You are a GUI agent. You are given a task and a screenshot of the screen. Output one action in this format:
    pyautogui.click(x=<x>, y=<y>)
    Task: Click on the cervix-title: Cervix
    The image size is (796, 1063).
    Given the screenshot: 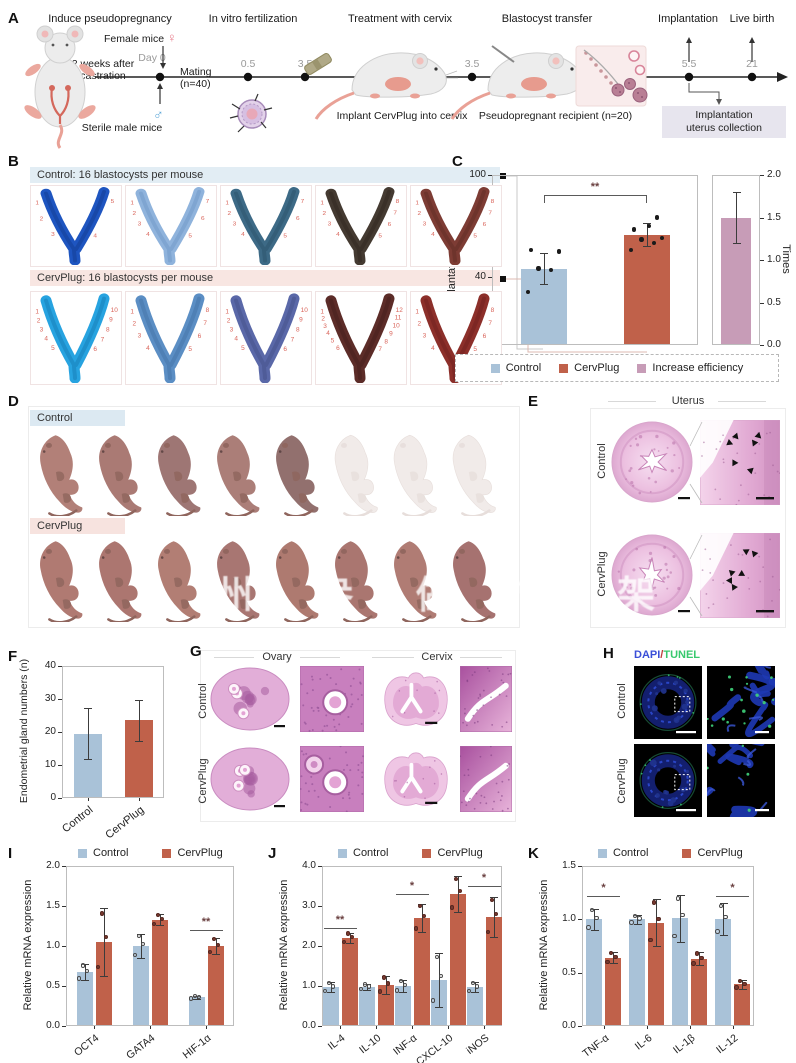 What is the action you would take?
    pyautogui.click(x=437, y=657)
    